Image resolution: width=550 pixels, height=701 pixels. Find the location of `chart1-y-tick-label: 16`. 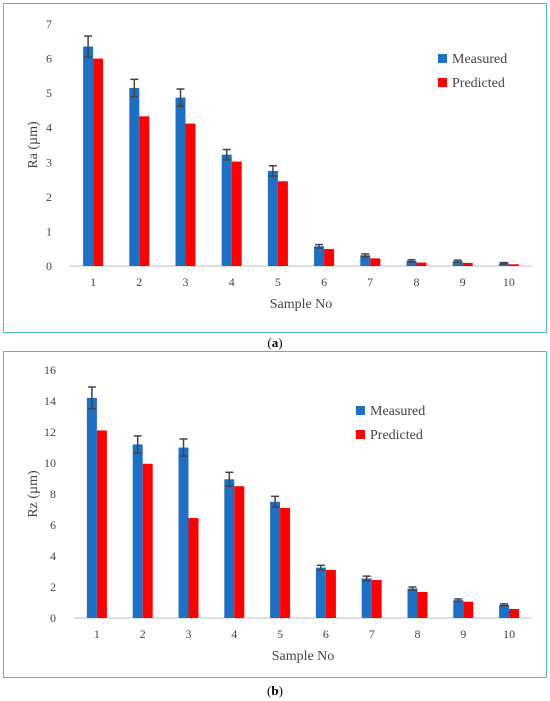

chart1-y-tick-label: 16 is located at coordinates (50, 370).